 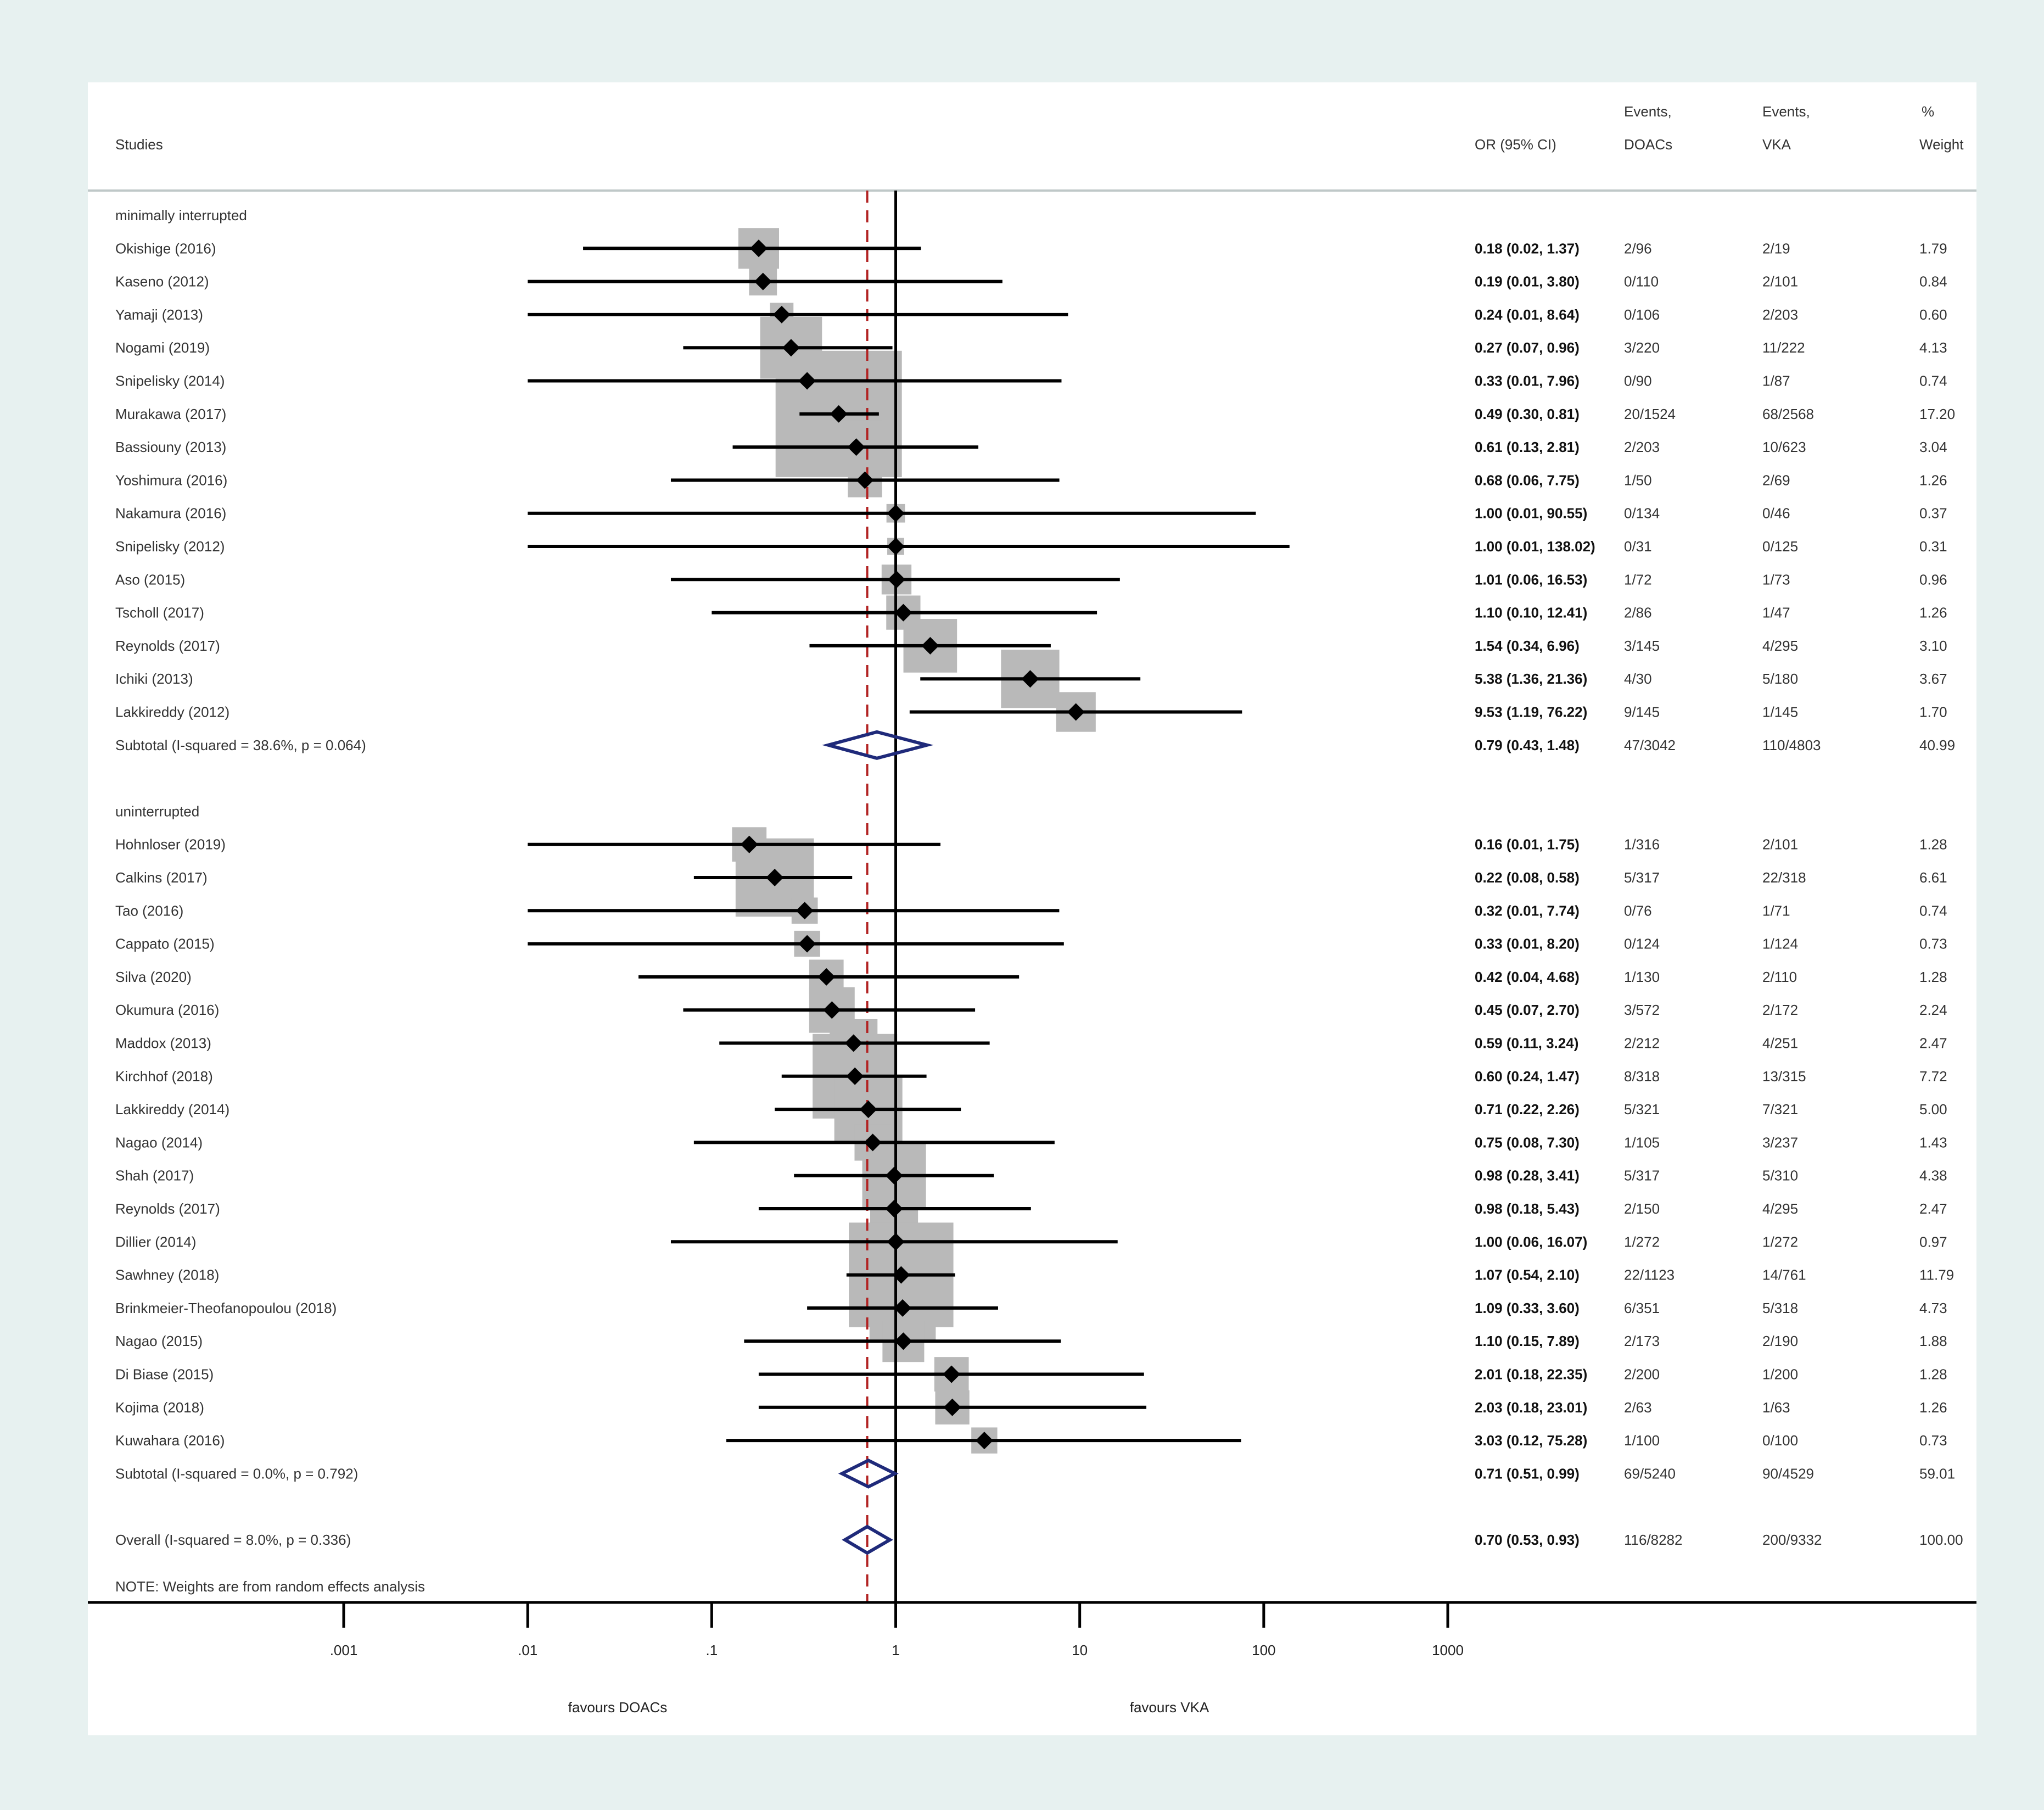 I want to click on study-1-5-events-vka: 2/172, so click(x=1780, y=1010).